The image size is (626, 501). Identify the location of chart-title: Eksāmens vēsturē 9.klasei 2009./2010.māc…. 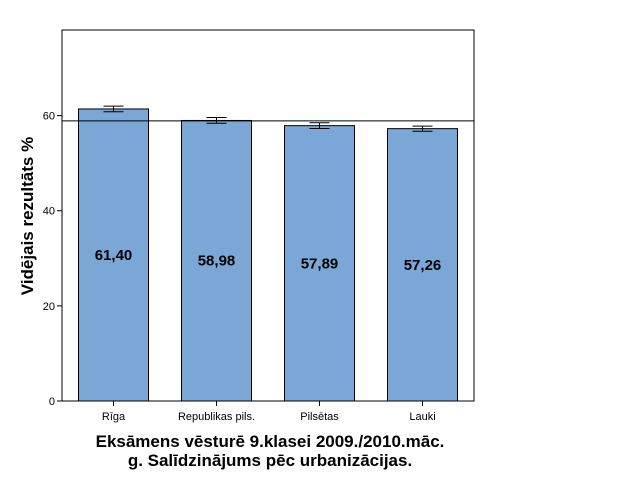
(270, 451).